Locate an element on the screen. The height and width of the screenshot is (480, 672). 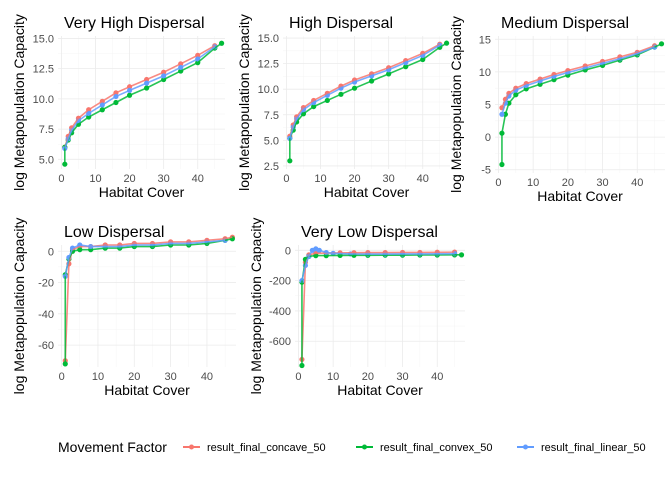
y-tick-label: 10 is located at coordinates (485, 73).